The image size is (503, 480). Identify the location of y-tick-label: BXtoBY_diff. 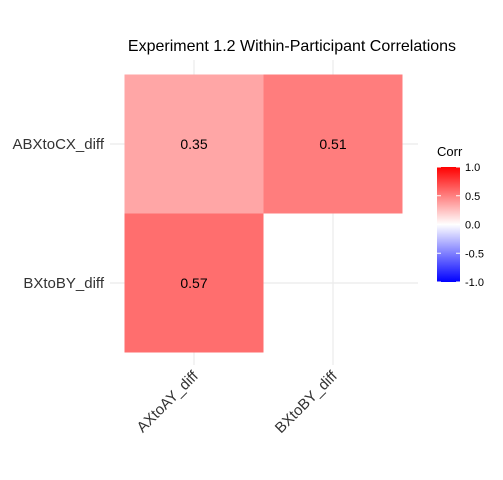
(63, 283).